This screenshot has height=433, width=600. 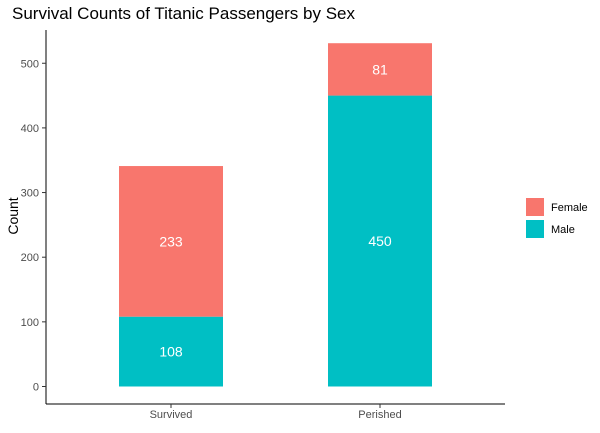 I want to click on bar-label-perished-male: 450, so click(x=380, y=241).